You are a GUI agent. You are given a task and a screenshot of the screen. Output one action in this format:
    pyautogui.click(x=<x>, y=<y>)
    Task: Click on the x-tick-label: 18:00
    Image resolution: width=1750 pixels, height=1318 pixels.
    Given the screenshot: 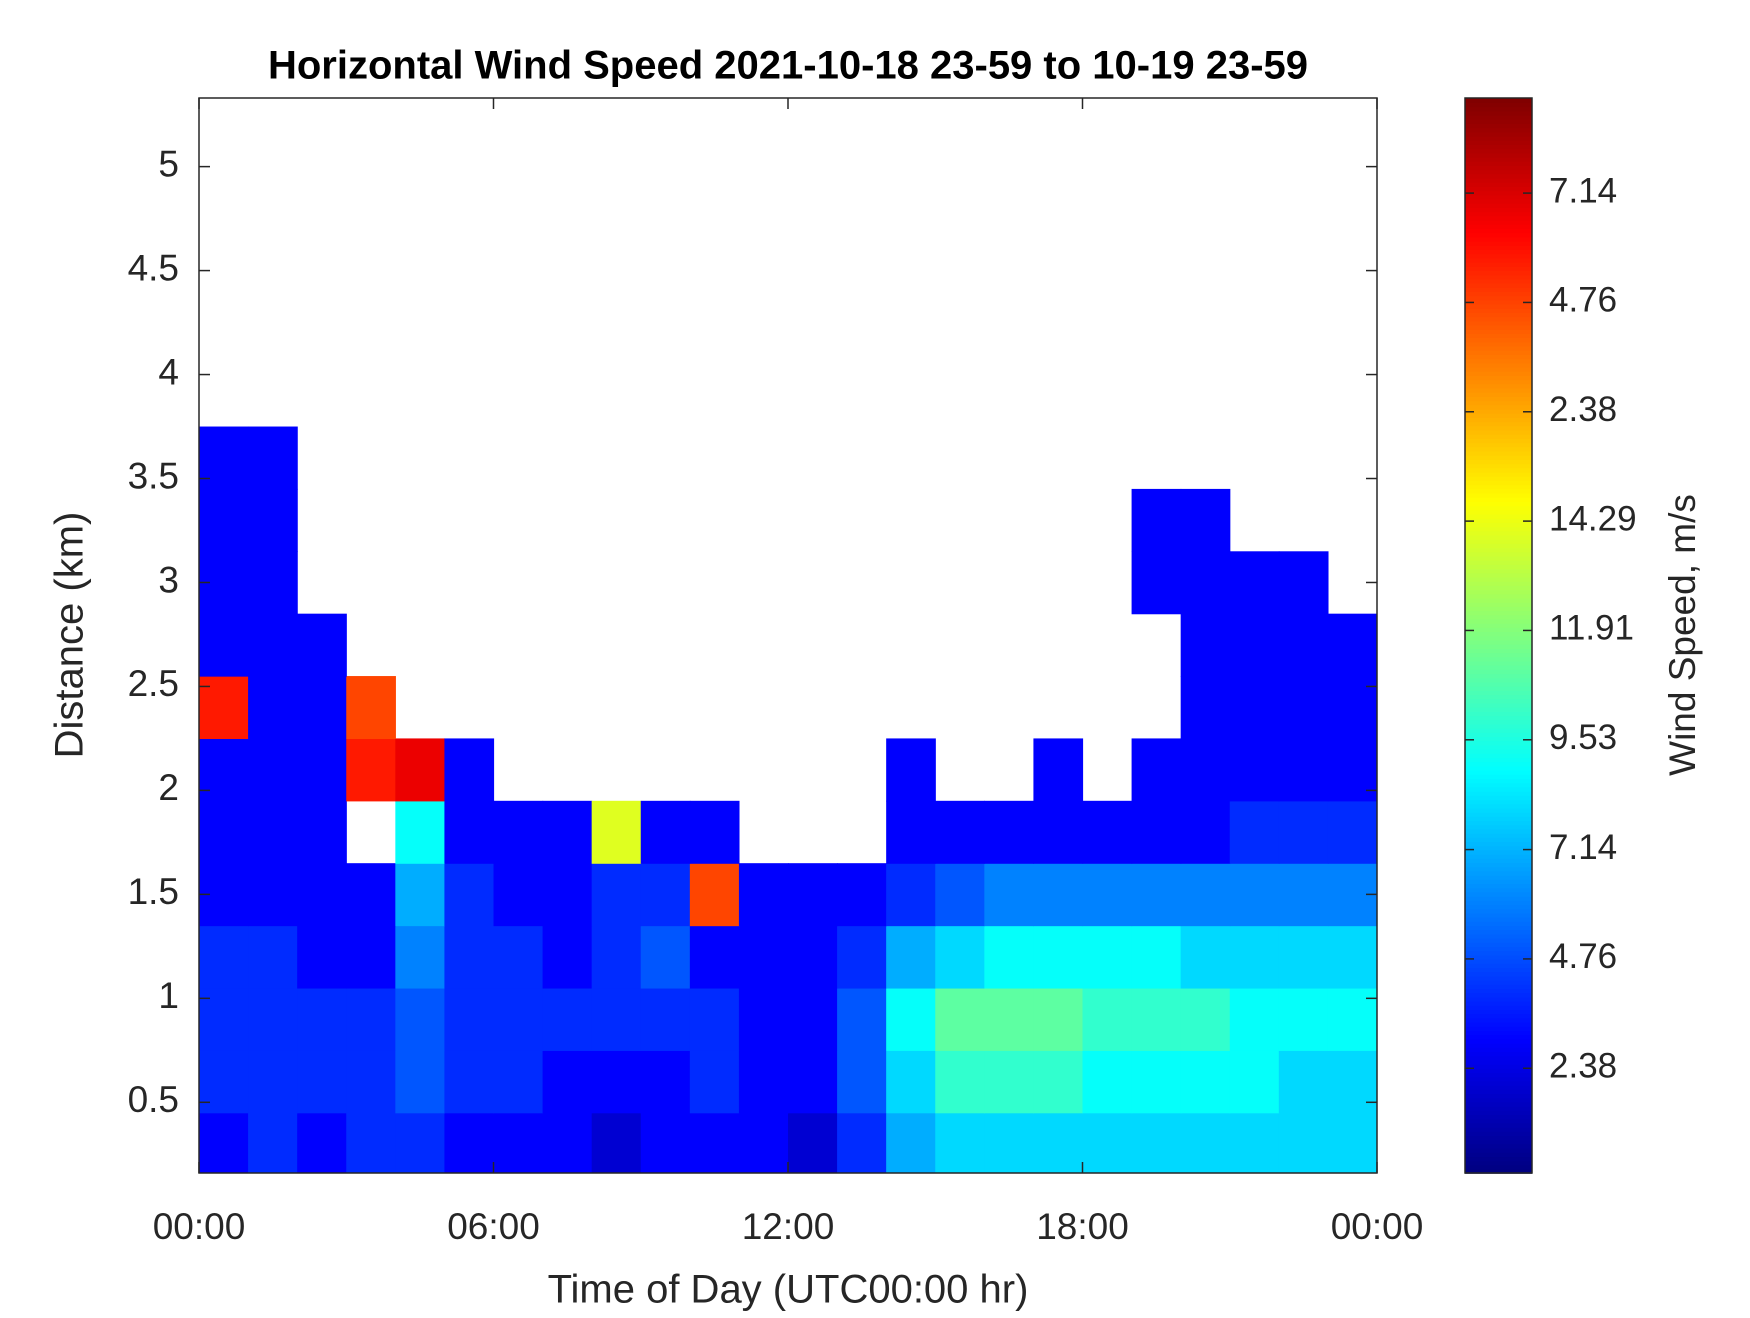 What is the action you would take?
    pyautogui.click(x=1082, y=1226)
    